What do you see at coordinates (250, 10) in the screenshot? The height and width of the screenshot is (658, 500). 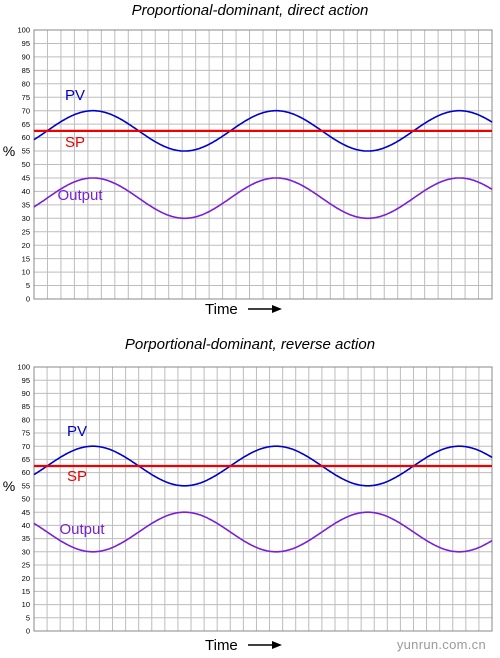 I see `chart-title: Proportional-dominant, direct action` at bounding box center [250, 10].